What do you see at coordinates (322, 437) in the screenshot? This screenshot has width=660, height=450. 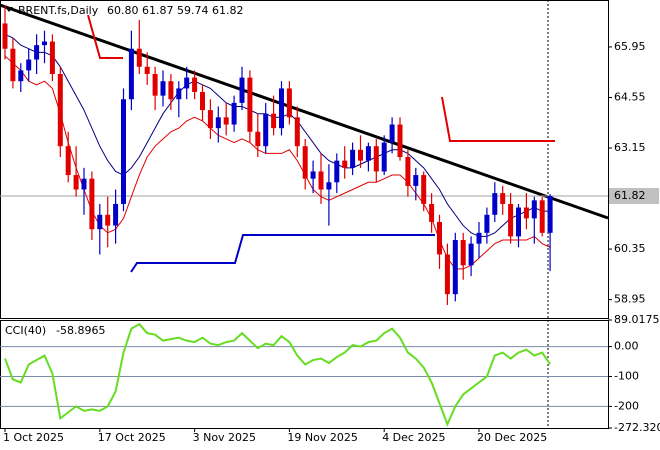 I see `x-tick-label: 19 Nov 2025` at bounding box center [322, 437].